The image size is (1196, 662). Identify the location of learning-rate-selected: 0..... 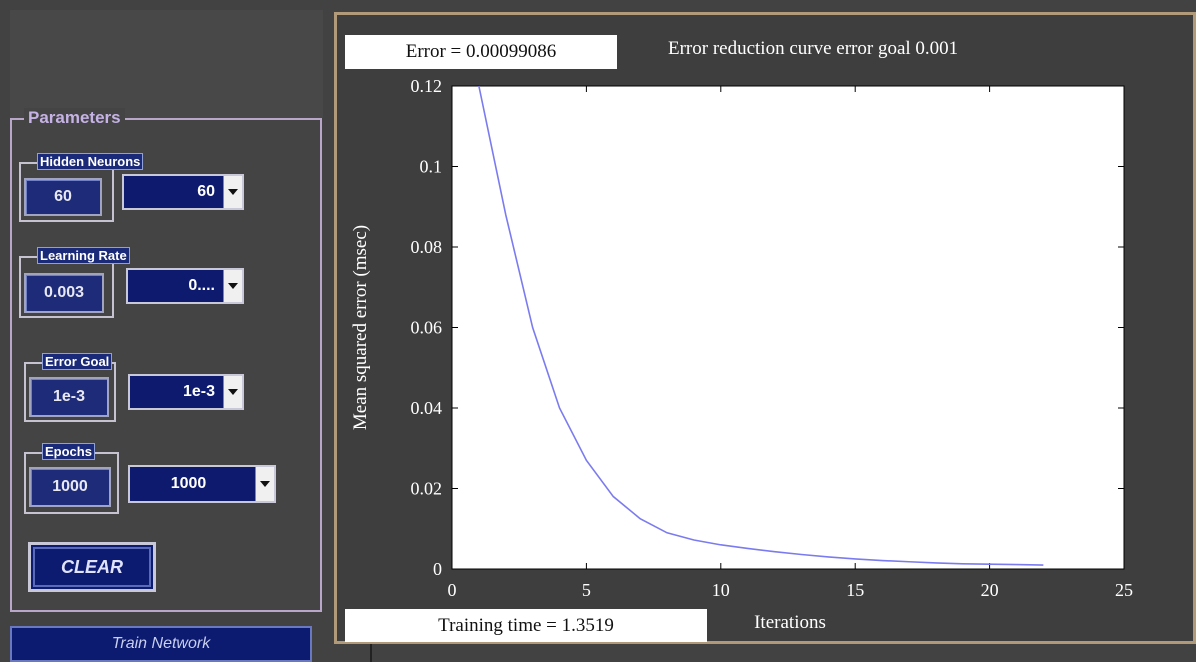
(201, 285).